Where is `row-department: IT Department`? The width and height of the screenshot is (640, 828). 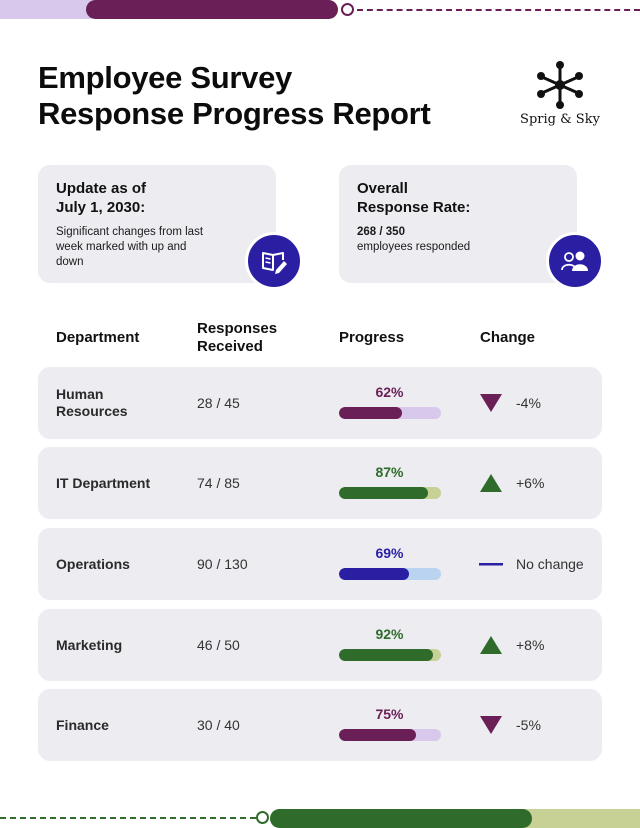 row-department: IT Department is located at coordinates (103, 482).